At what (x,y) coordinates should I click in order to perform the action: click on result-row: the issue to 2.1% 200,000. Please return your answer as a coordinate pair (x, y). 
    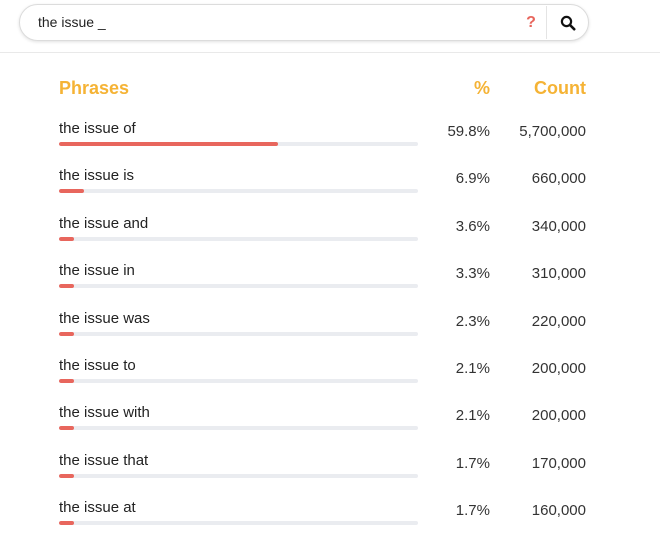
    Looking at the image, I should click on (330, 380).